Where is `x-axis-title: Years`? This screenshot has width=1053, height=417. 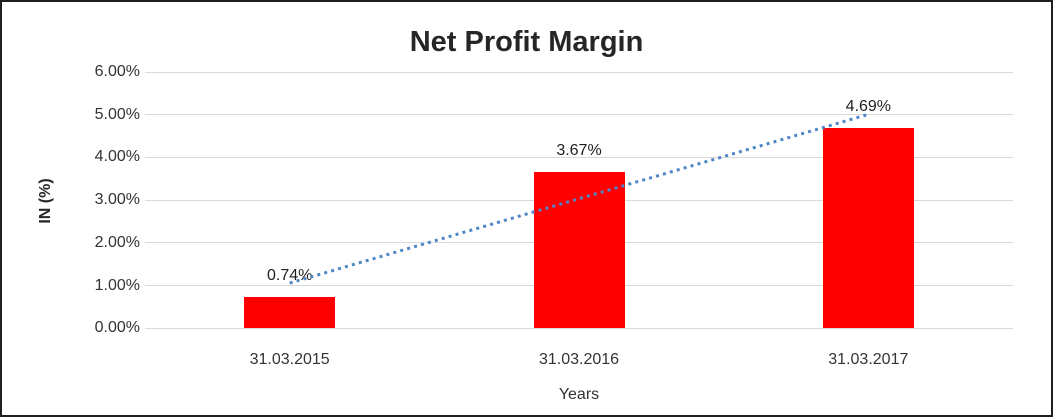 x-axis-title: Years is located at coordinates (579, 394).